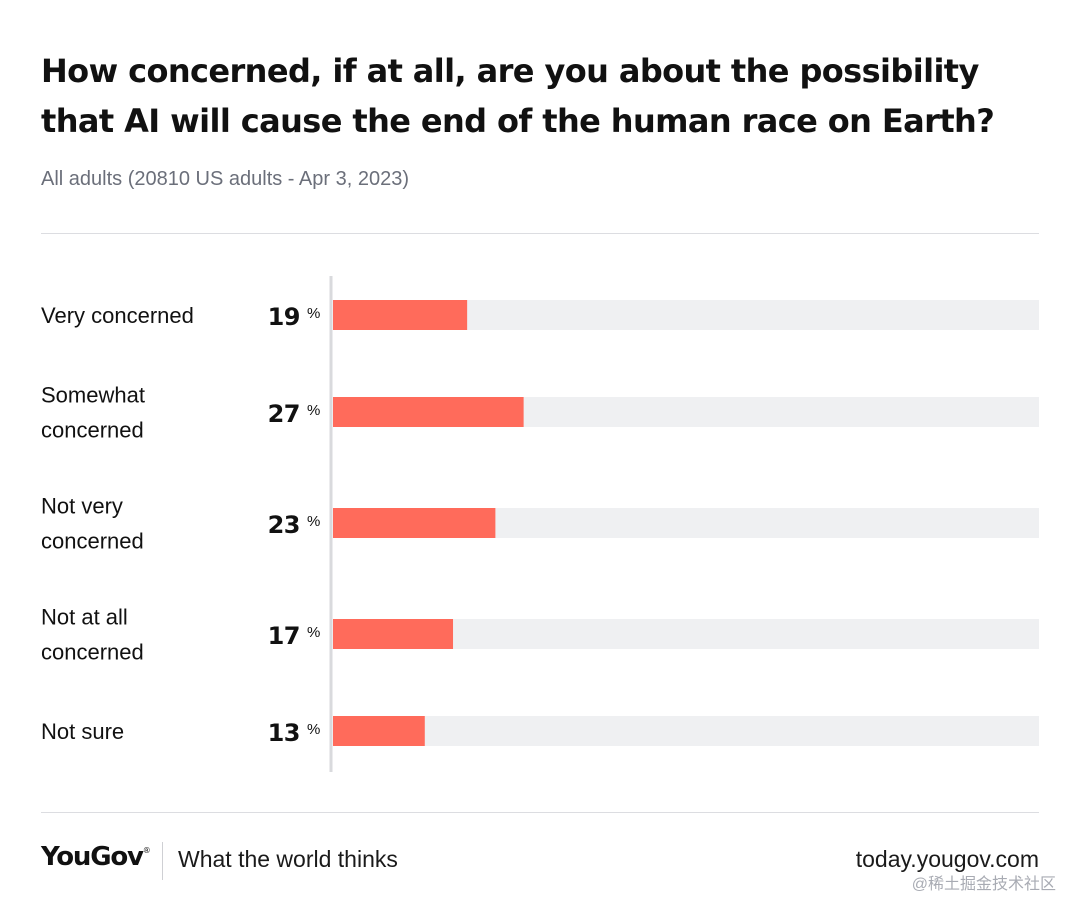 This screenshot has width=1080, height=920. I want to click on bar-track, so click(686, 731).